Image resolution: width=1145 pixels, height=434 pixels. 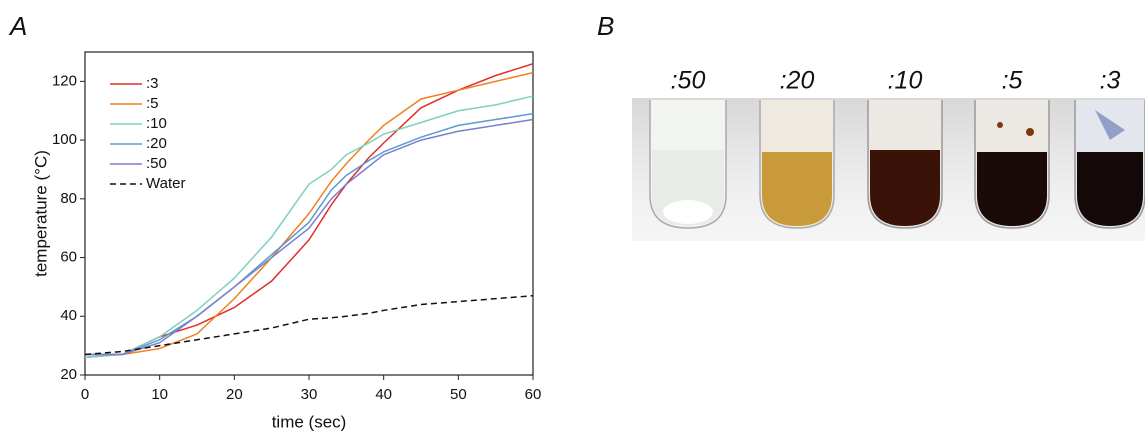 What do you see at coordinates (68, 315) in the screenshot?
I see `y-tick-label: 40` at bounding box center [68, 315].